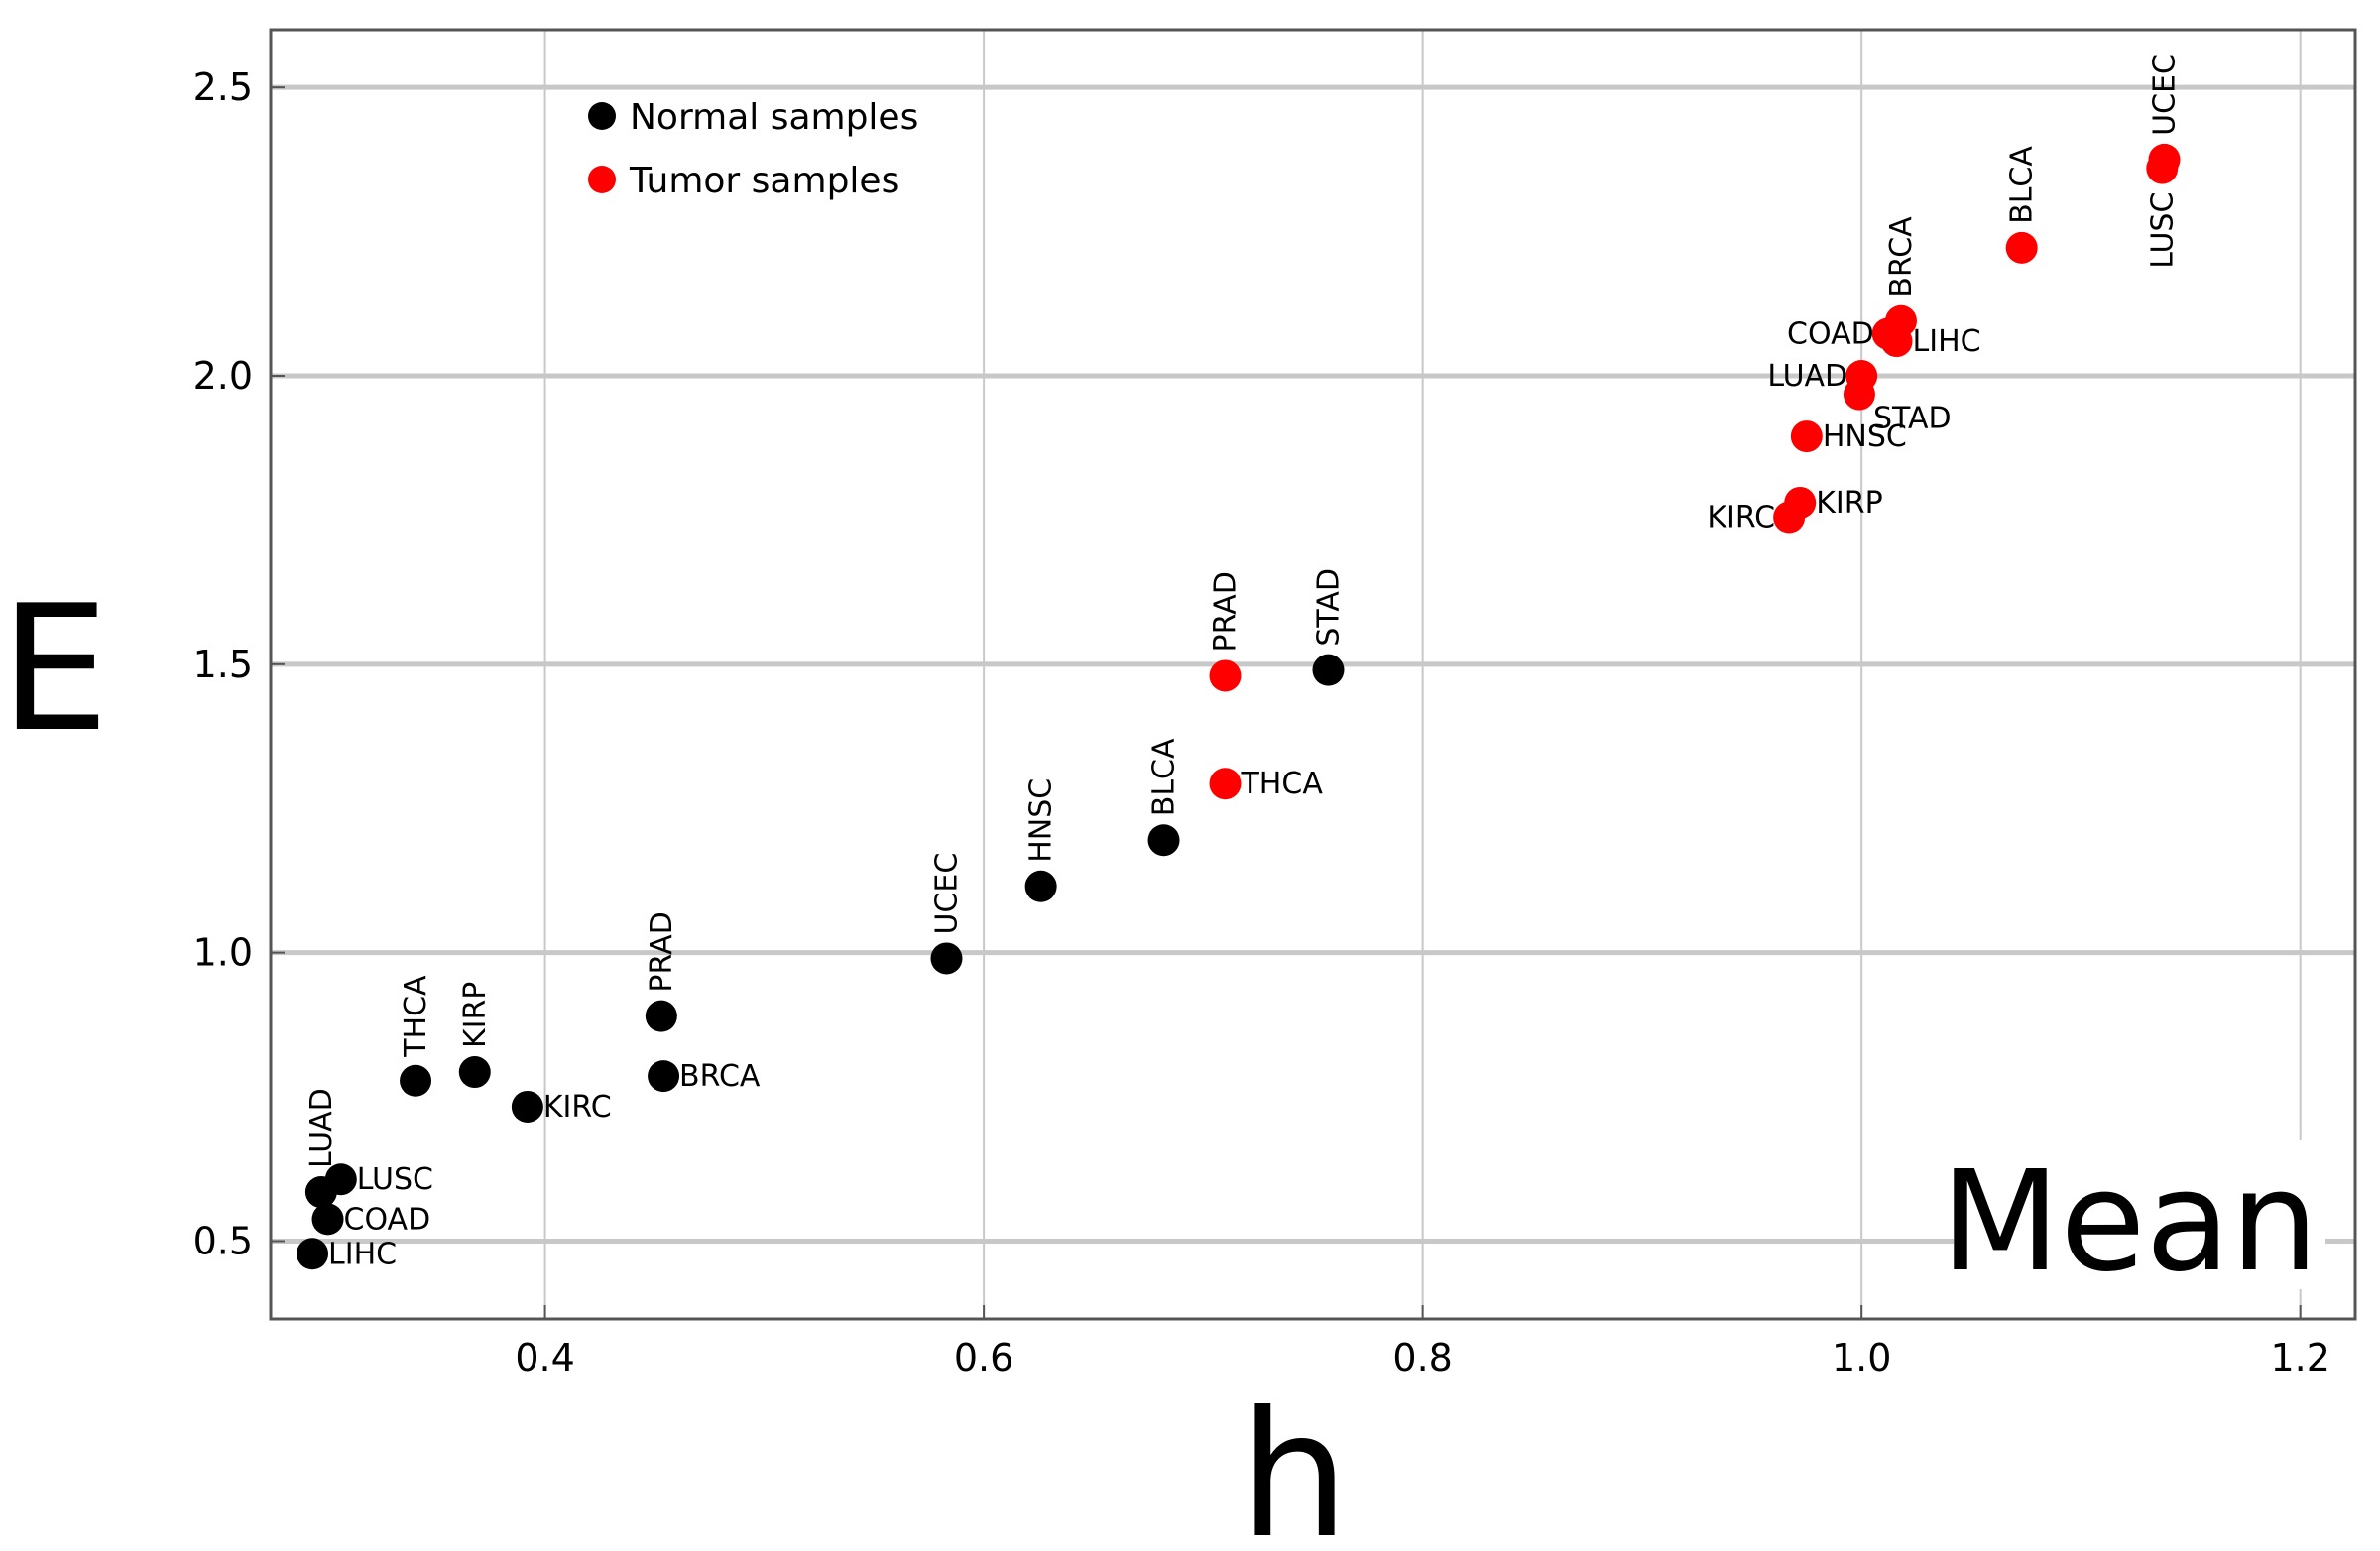 Image resolution: width=2380 pixels, height=1551 pixels. Describe the element at coordinates (395, 1179) in the screenshot. I see `normal-label-lusc: LUSC` at that location.